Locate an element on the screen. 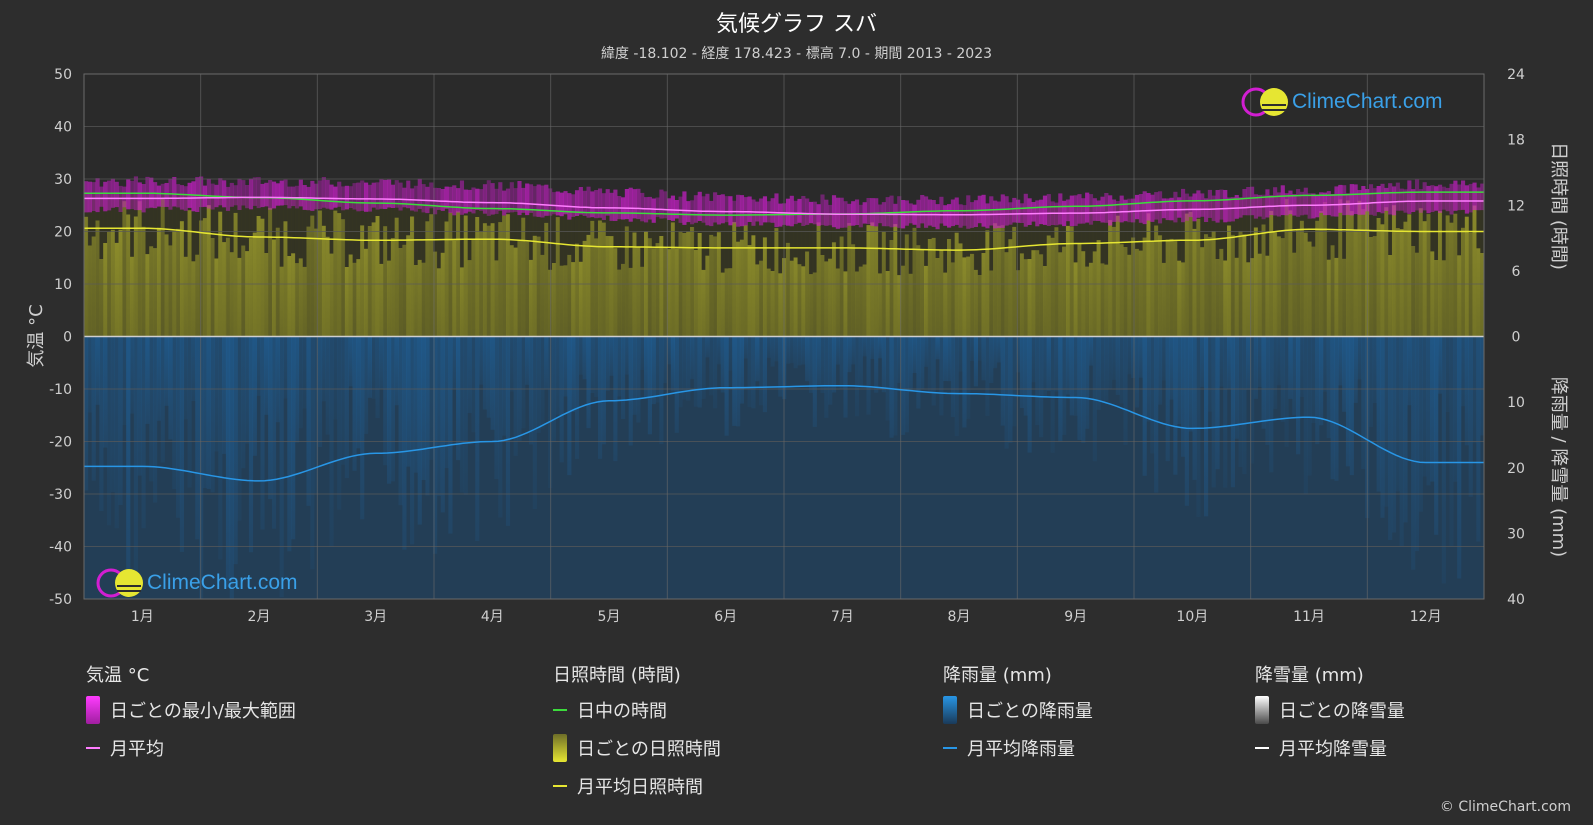 The image size is (1593, 825). legend-item: 日ごとの降雪量 is located at coordinates (1330, 710).